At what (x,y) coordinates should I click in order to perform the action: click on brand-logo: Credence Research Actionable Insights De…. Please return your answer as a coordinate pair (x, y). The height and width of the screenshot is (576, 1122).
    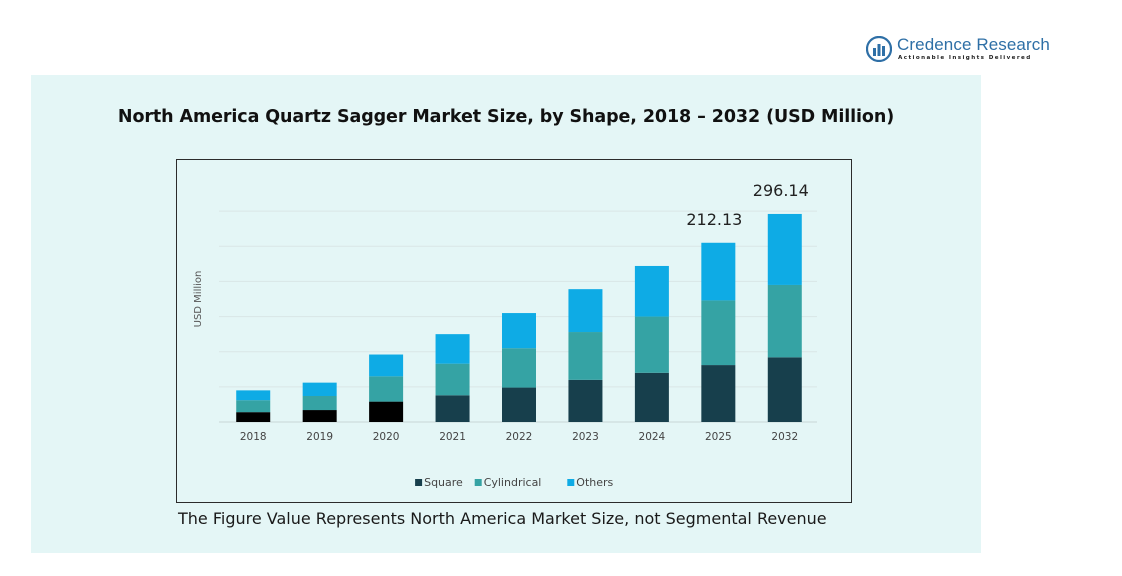
    Looking at the image, I should click on (958, 50).